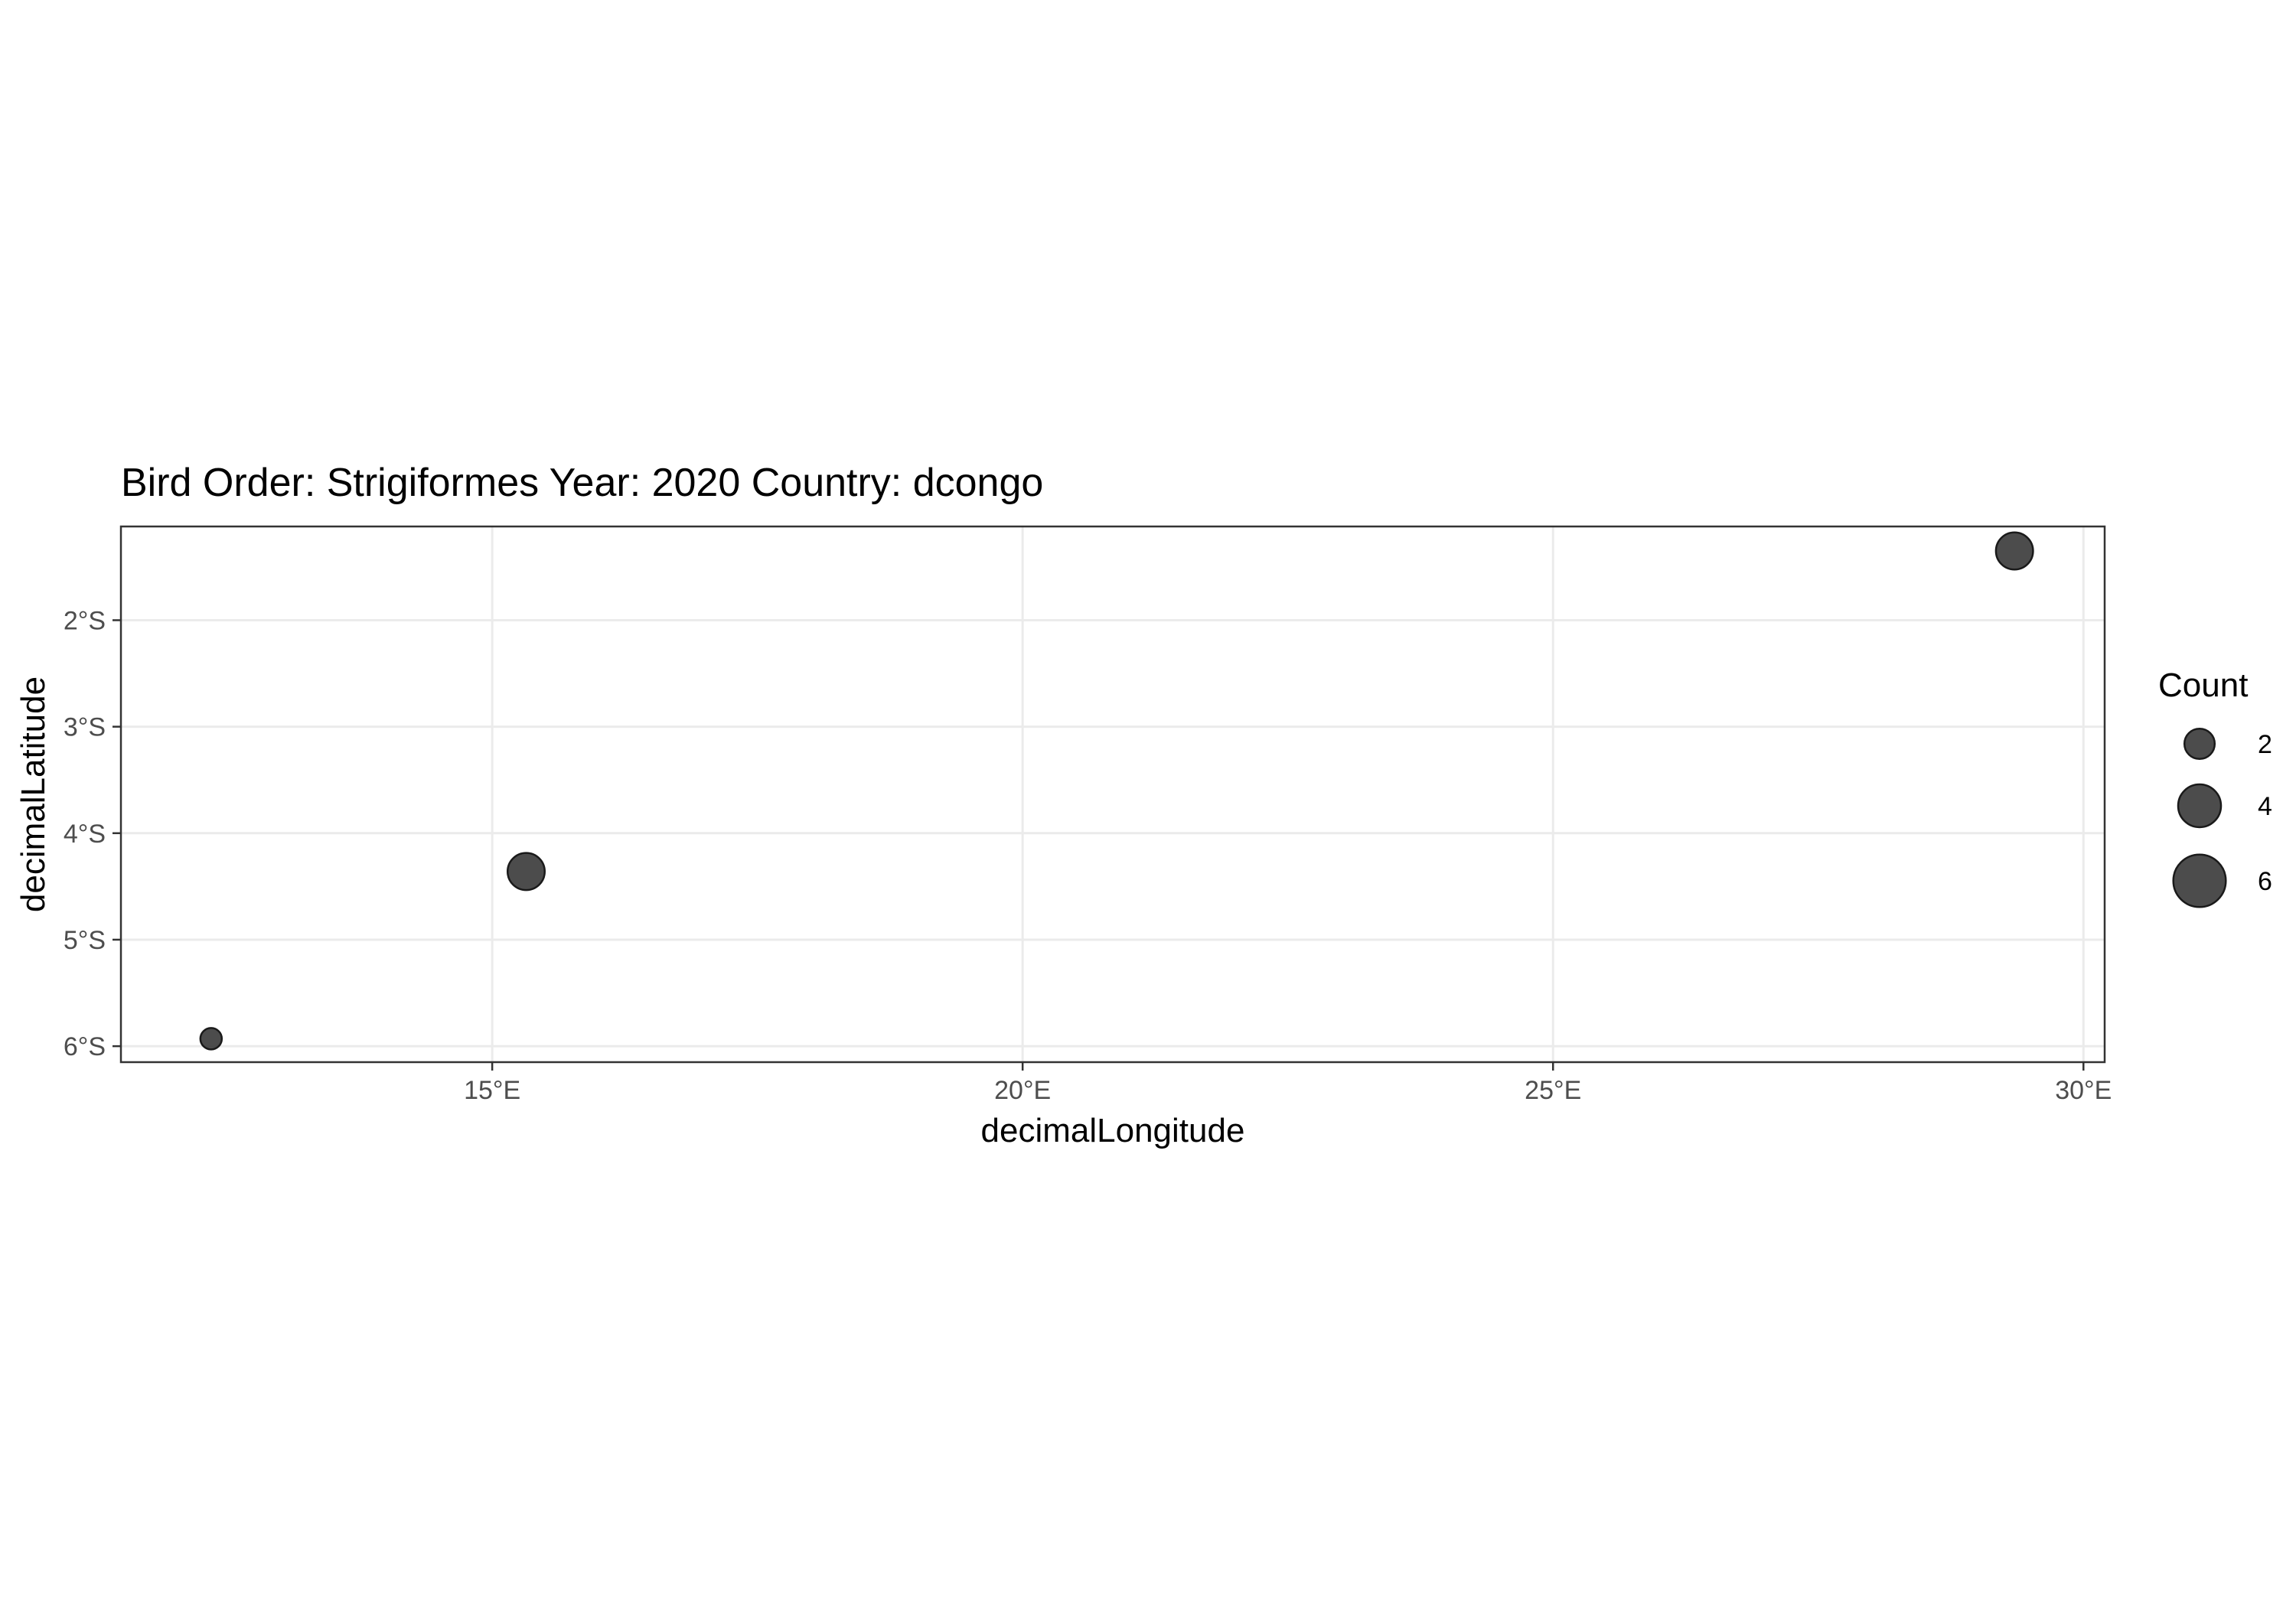 This screenshot has width=2296, height=1607. What do you see at coordinates (2203, 685) in the screenshot?
I see `legend-title: Count` at bounding box center [2203, 685].